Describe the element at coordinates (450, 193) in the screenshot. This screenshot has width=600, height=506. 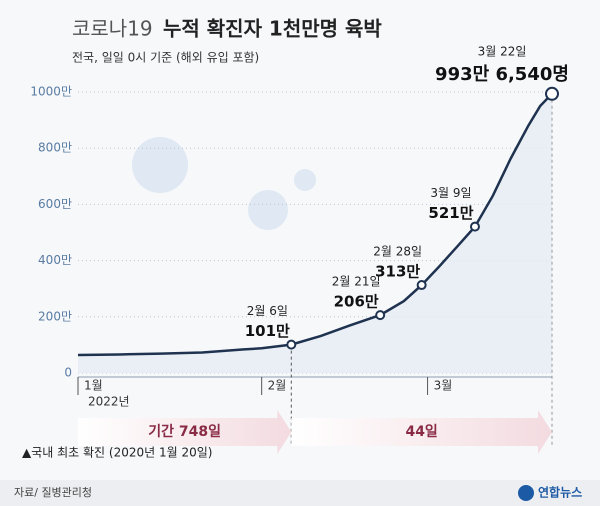
I see `annotation-date: 3월 9일` at that location.